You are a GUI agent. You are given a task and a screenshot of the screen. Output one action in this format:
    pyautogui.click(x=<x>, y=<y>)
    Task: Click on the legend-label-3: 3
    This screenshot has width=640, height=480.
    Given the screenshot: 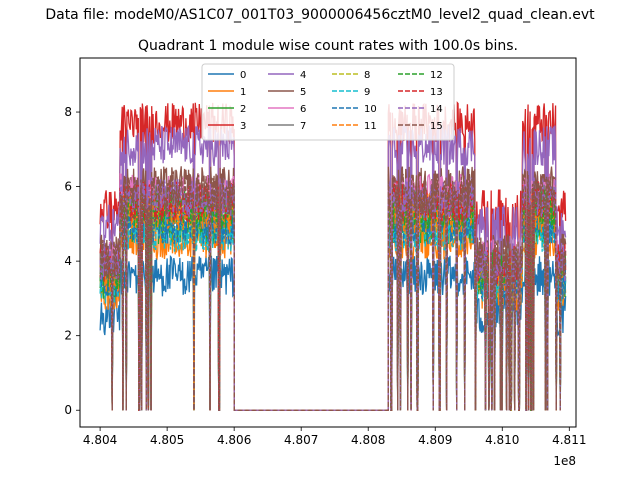 What is the action you would take?
    pyautogui.click(x=243, y=126)
    